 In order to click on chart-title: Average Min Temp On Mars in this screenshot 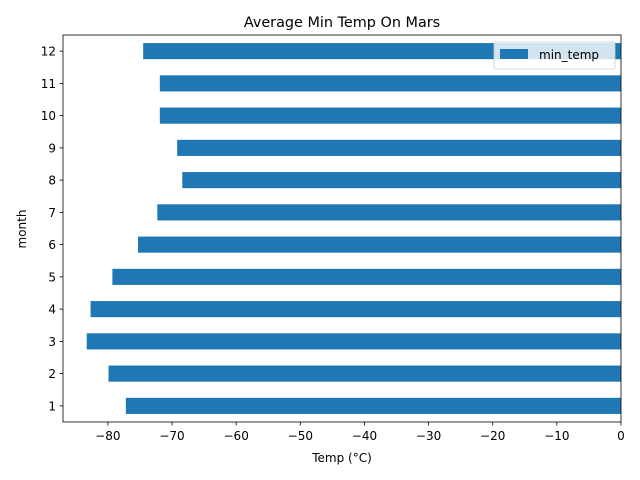, I will do `click(342, 23)`.